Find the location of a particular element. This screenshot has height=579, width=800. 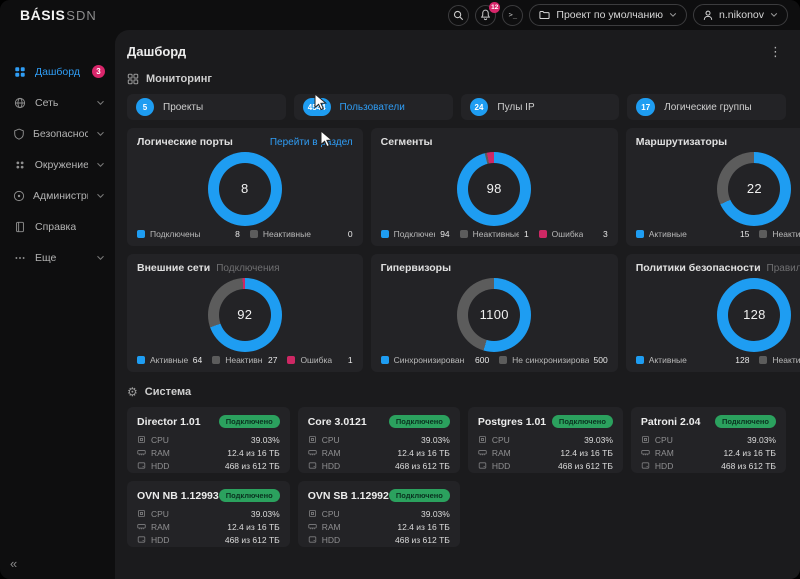

stat-value-badge: 4544 is located at coordinates (316, 107).